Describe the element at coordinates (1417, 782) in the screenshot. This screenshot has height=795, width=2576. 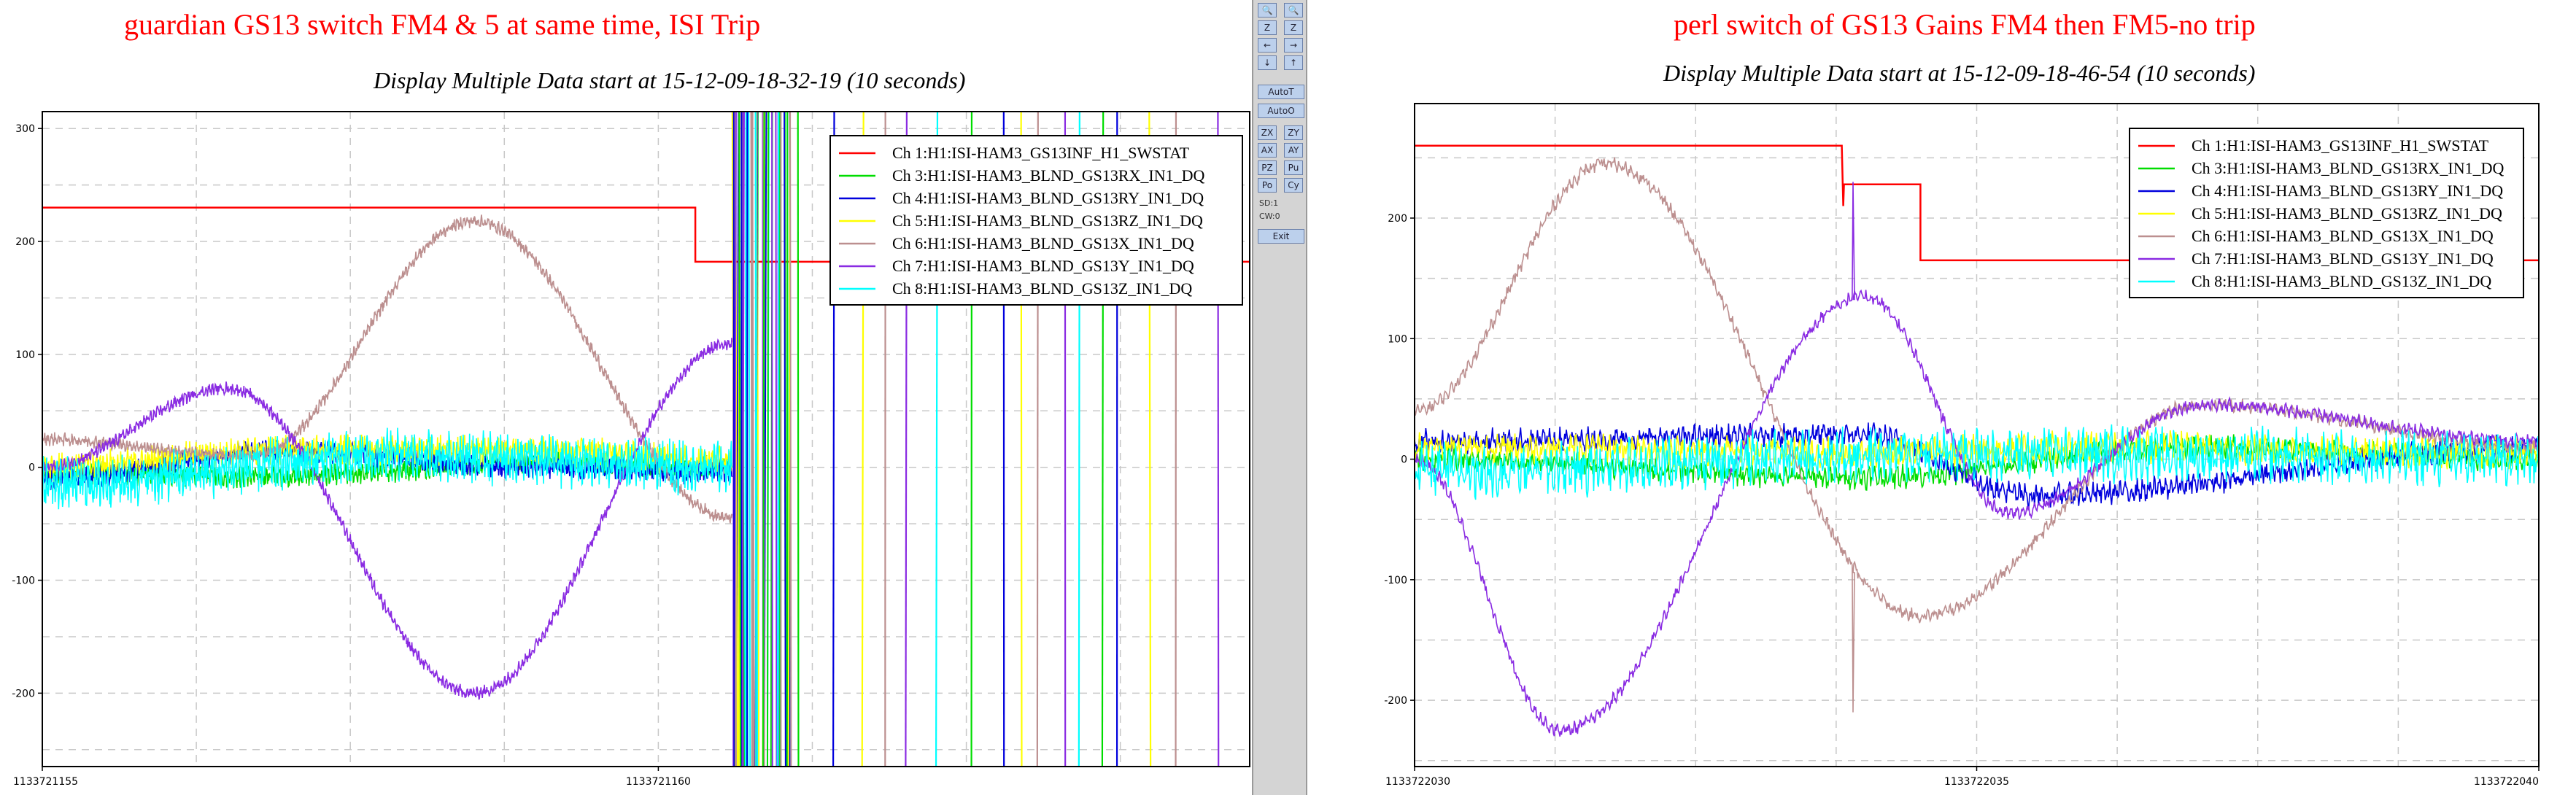
I see `x-tick-label: 1133722030` at that location.